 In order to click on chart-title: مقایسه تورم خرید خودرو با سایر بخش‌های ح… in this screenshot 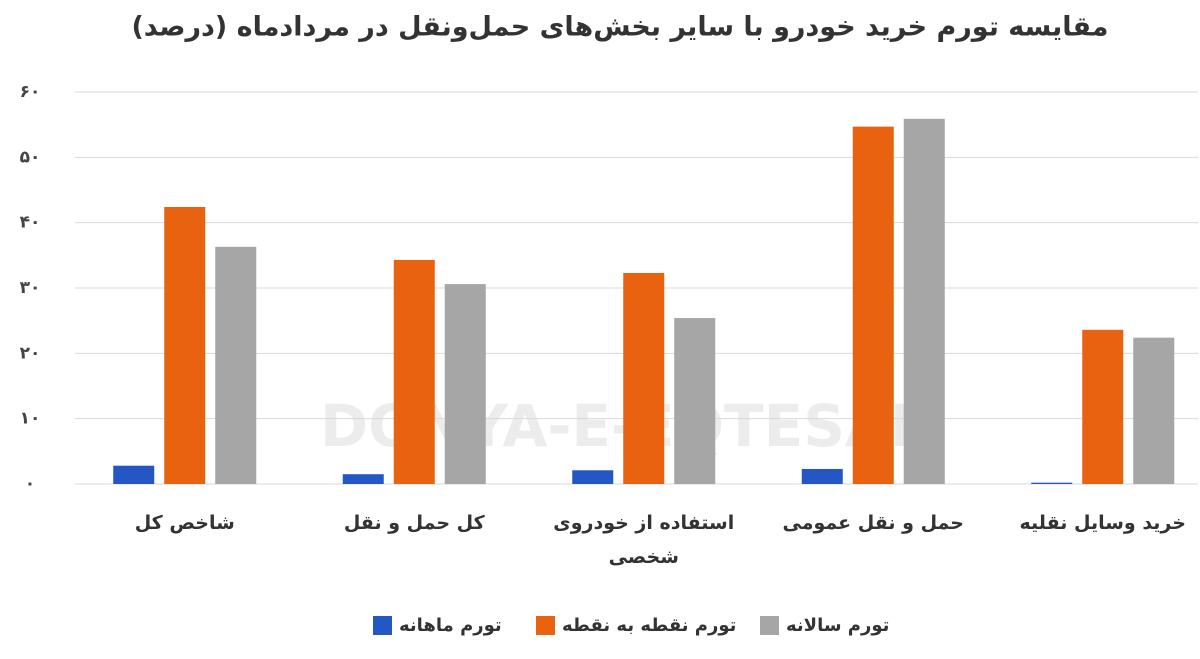, I will do `click(619, 27)`.